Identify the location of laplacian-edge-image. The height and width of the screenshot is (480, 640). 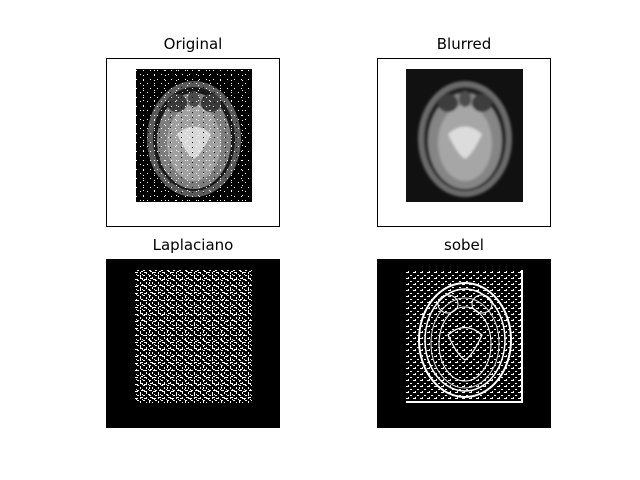
(193, 336).